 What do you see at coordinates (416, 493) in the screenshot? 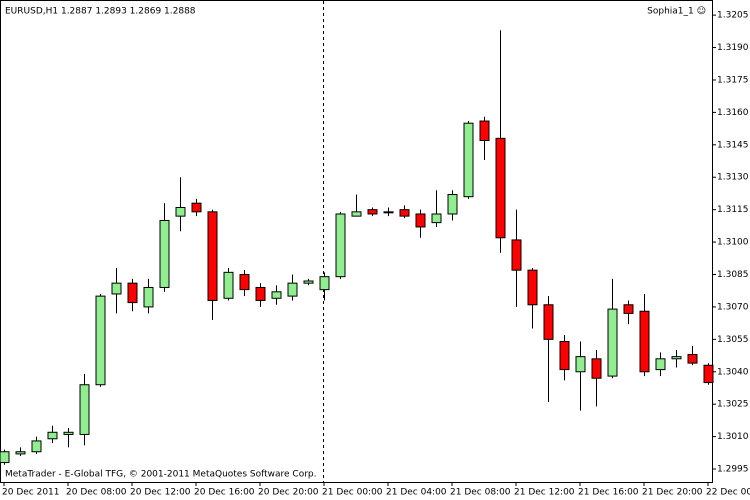
I see `x-tick-label: 21 Dec 04:00` at bounding box center [416, 493].